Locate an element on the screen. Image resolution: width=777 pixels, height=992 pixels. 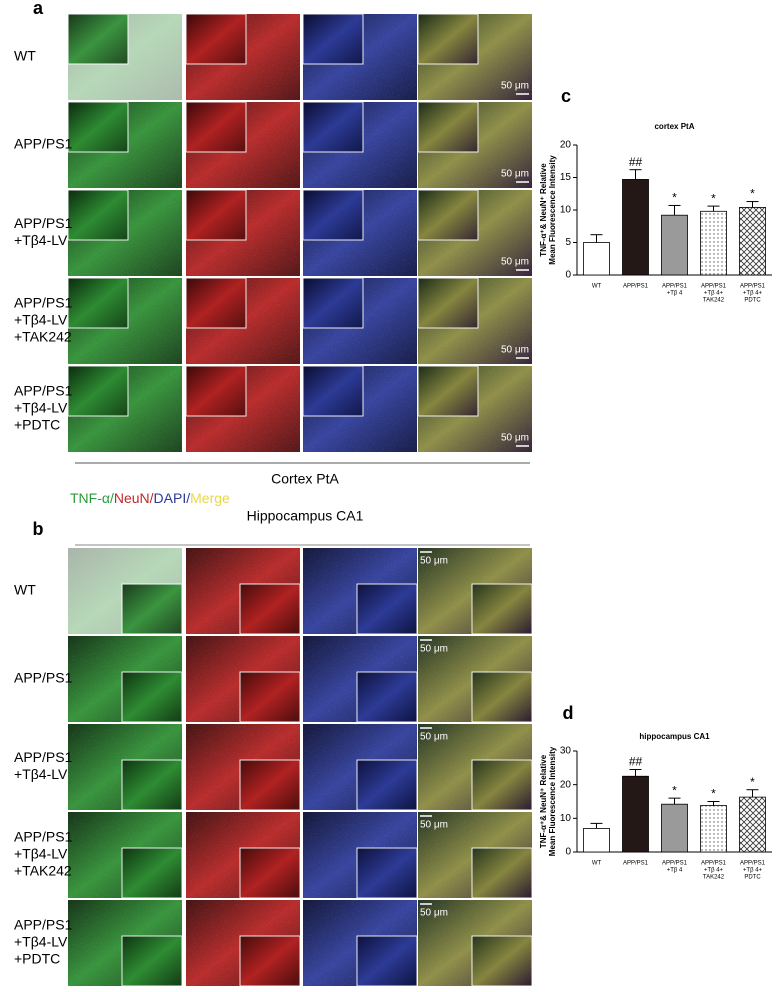
legend-entry: DAPI/ is located at coordinates (172, 498).